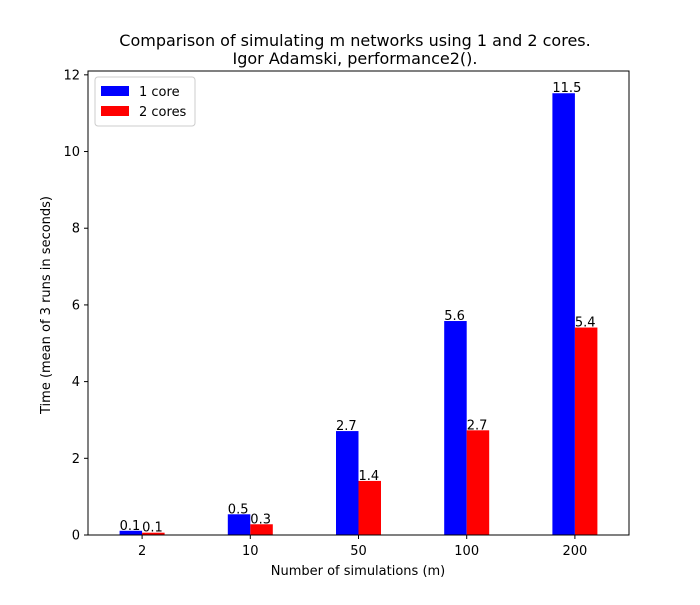 Image resolution: width=700 pixels, height=605 pixels. Describe the element at coordinates (76, 382) in the screenshot. I see `y-tick-label-4: 4` at that location.